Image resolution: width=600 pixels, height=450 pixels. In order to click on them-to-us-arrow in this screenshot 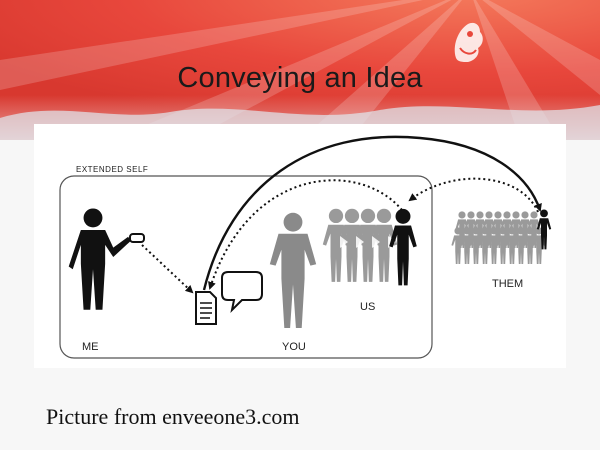, I will do `click(473, 195)`.